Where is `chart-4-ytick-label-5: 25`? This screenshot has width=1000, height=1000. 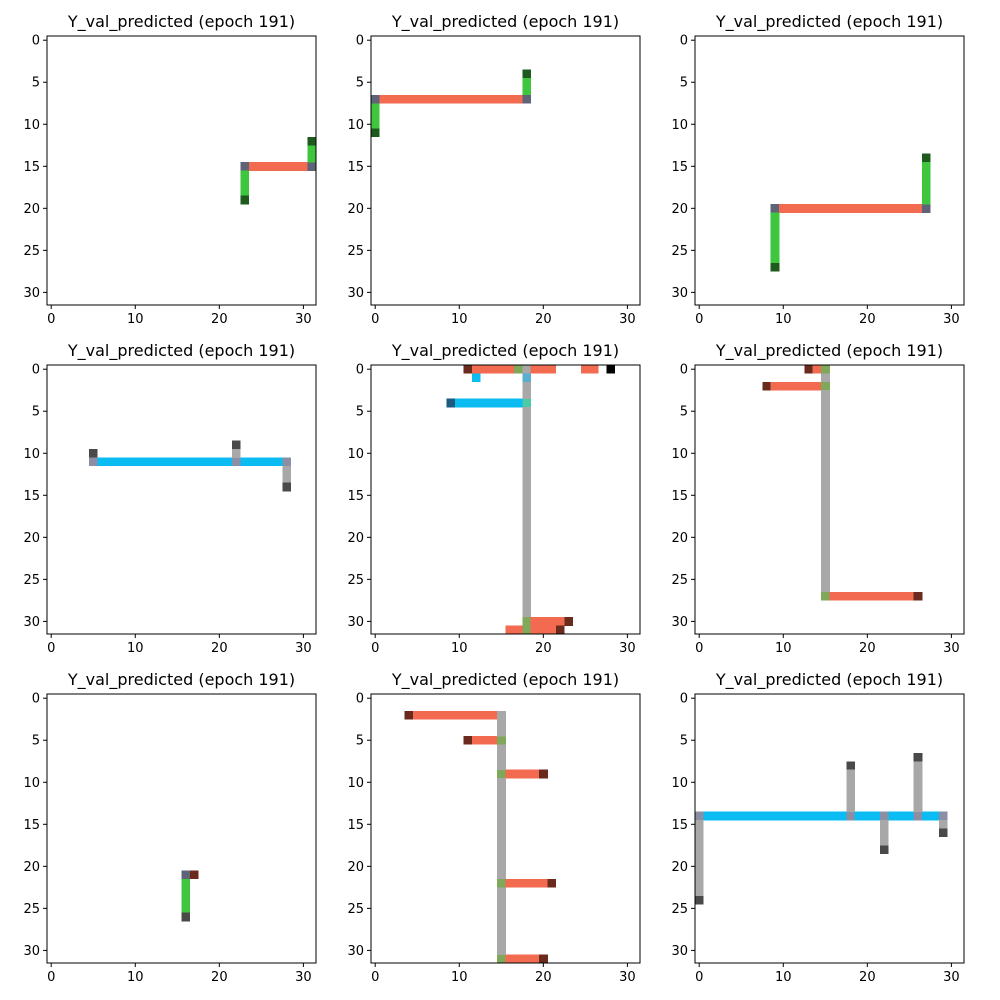 chart-4-ytick-label-5: 25 is located at coordinates (355, 580).